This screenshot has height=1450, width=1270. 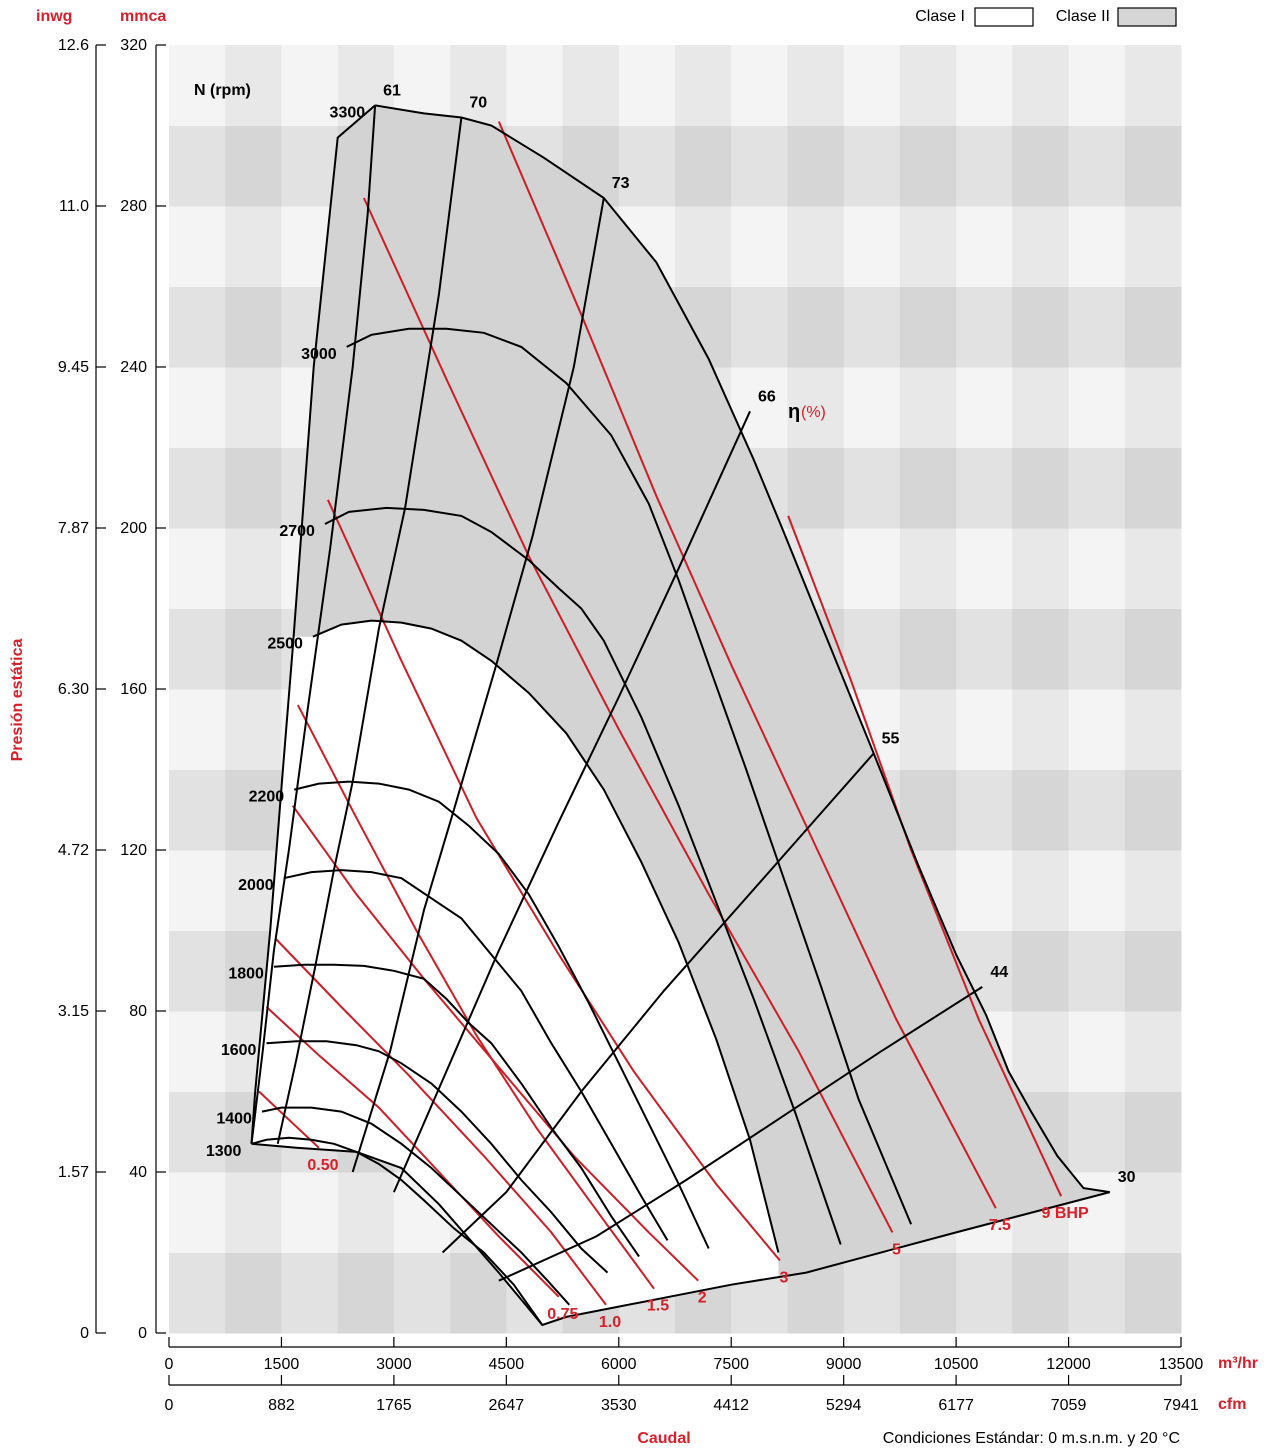 I want to click on bhp-label: 7.5, so click(x=1000, y=1225).